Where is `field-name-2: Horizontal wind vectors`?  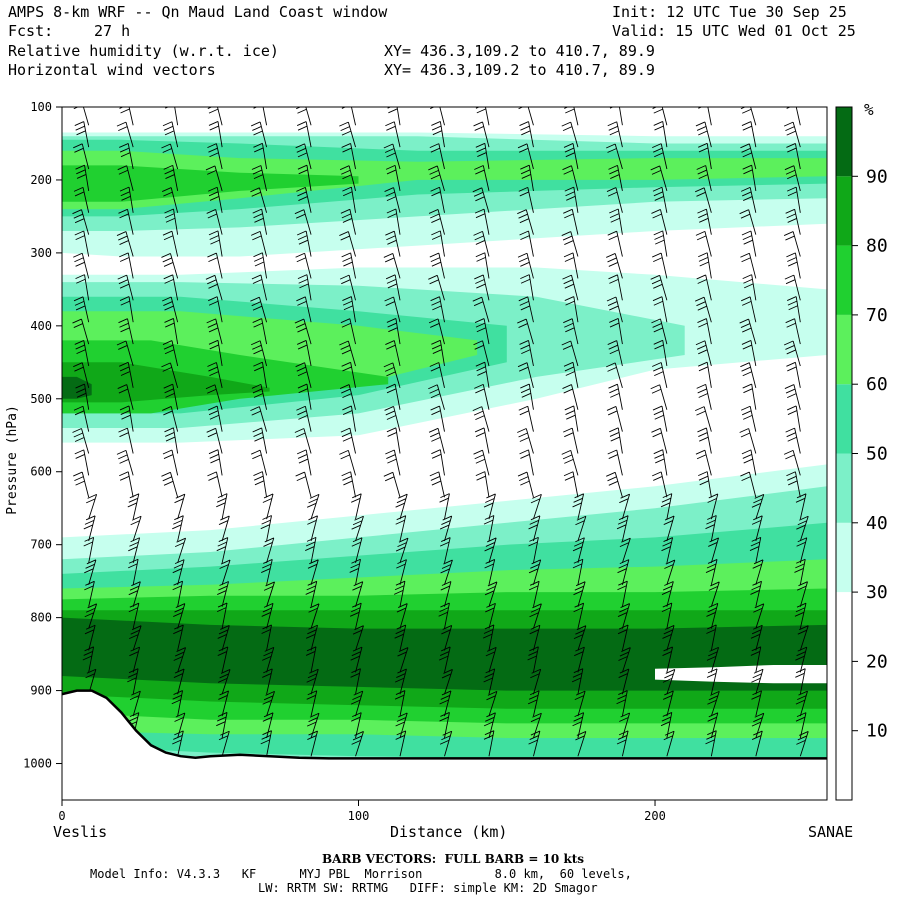 field-name-2: Horizontal wind vectors is located at coordinates (112, 70).